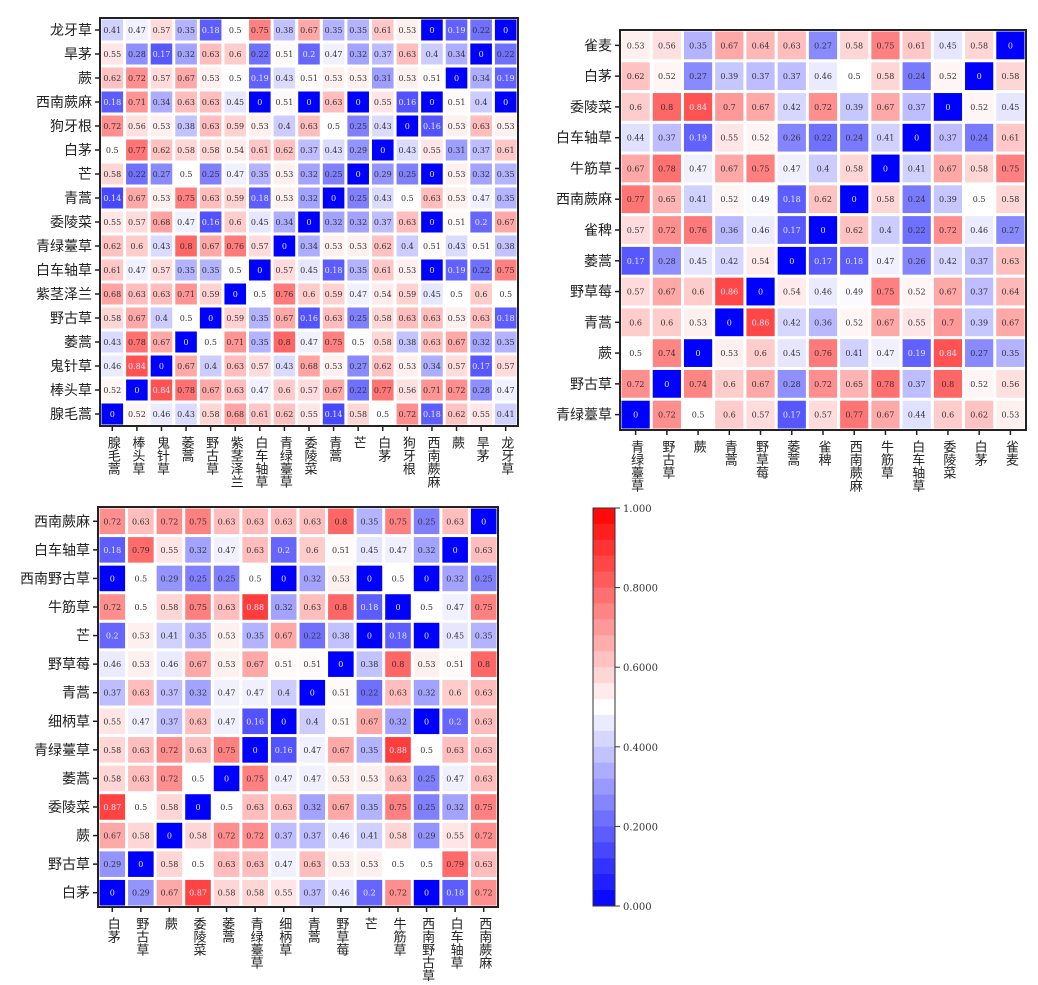  I want to click on cell-value-label: 0.38, so click(341, 636).